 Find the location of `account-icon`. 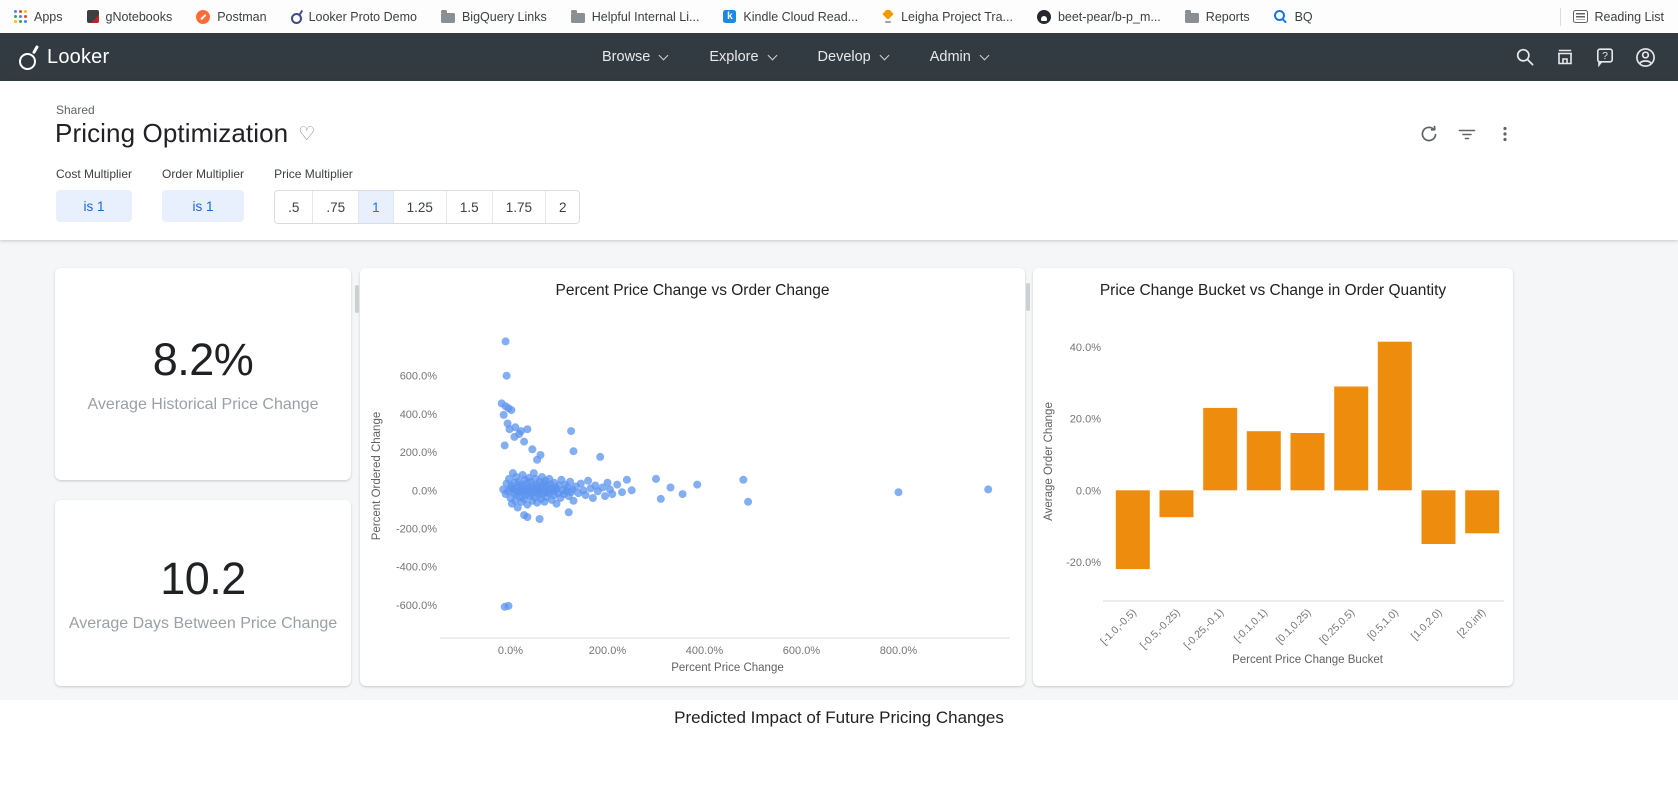

account-icon is located at coordinates (1645, 57).